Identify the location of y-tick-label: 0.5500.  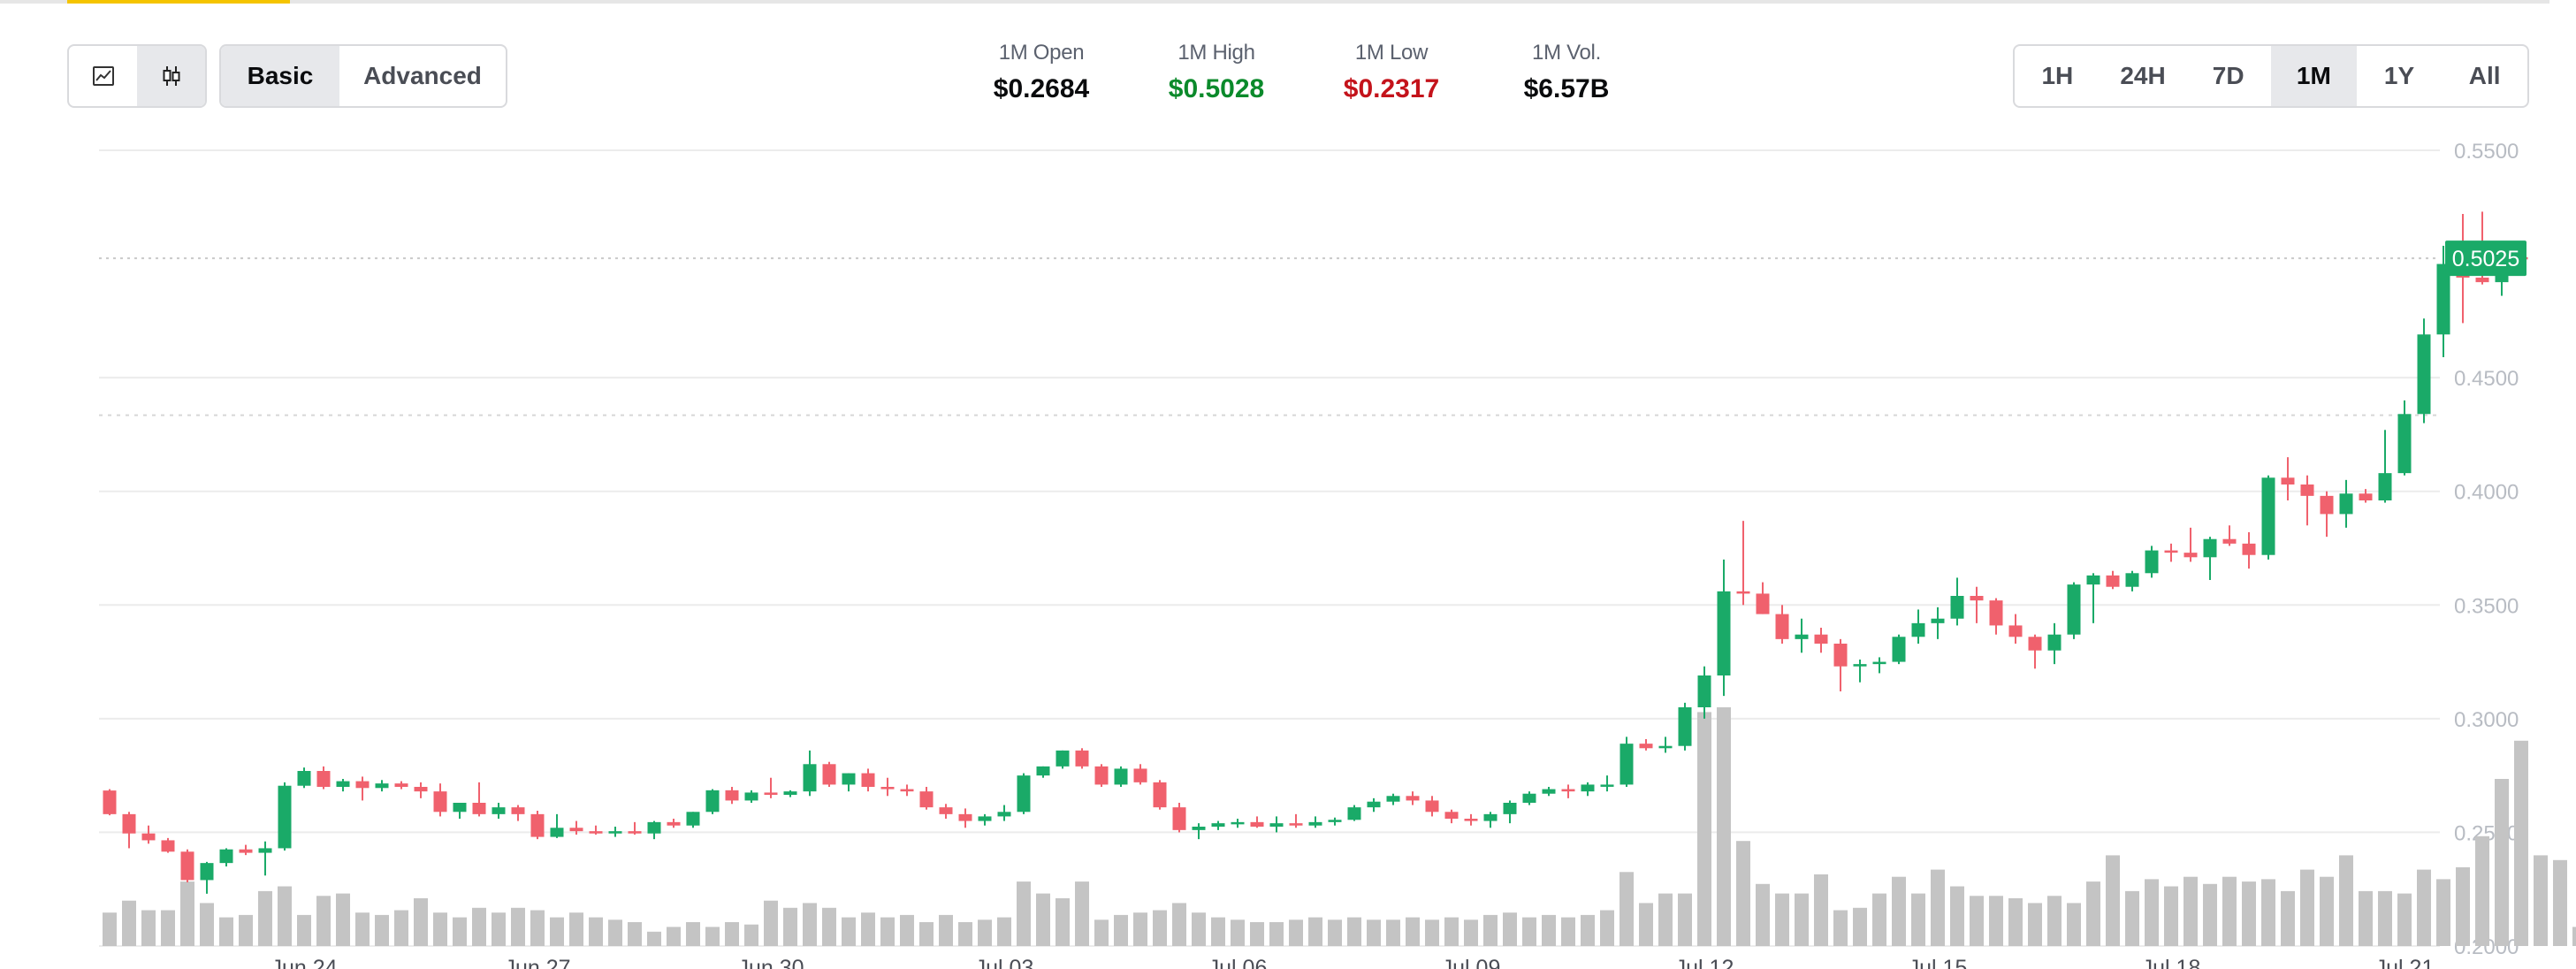
(2486, 152).